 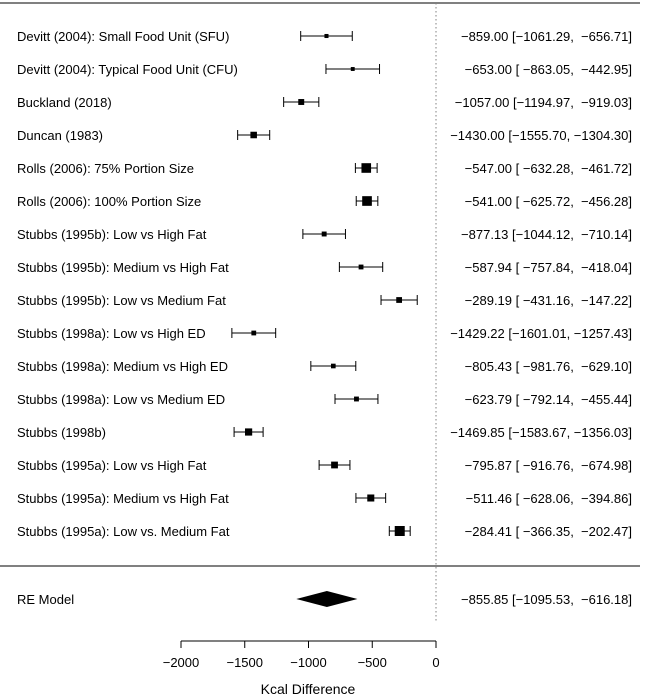 What do you see at coordinates (548, 201) in the screenshot?
I see `effect-ci-text: −541.00 [ −625.72, −456.28]` at bounding box center [548, 201].